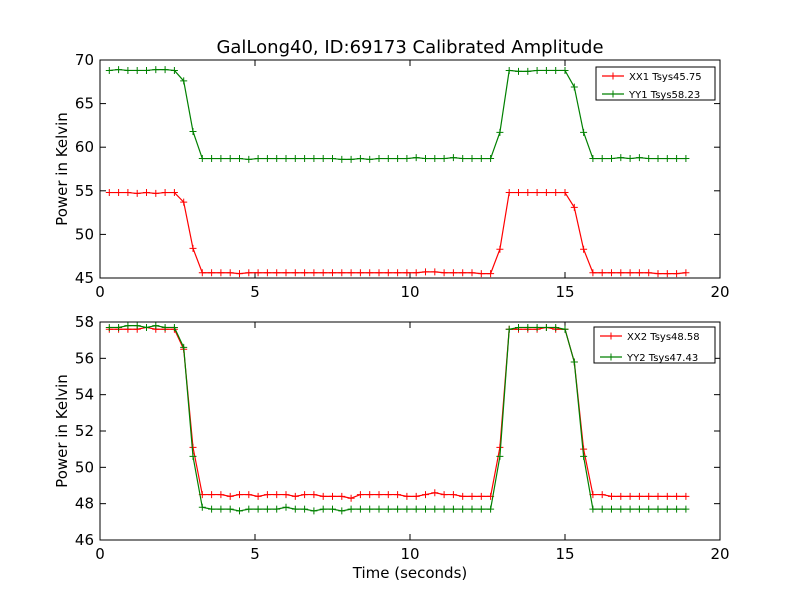 The width and height of the screenshot is (800, 600). What do you see at coordinates (255, 554) in the screenshot?
I see `x-tick-label: 5` at bounding box center [255, 554].